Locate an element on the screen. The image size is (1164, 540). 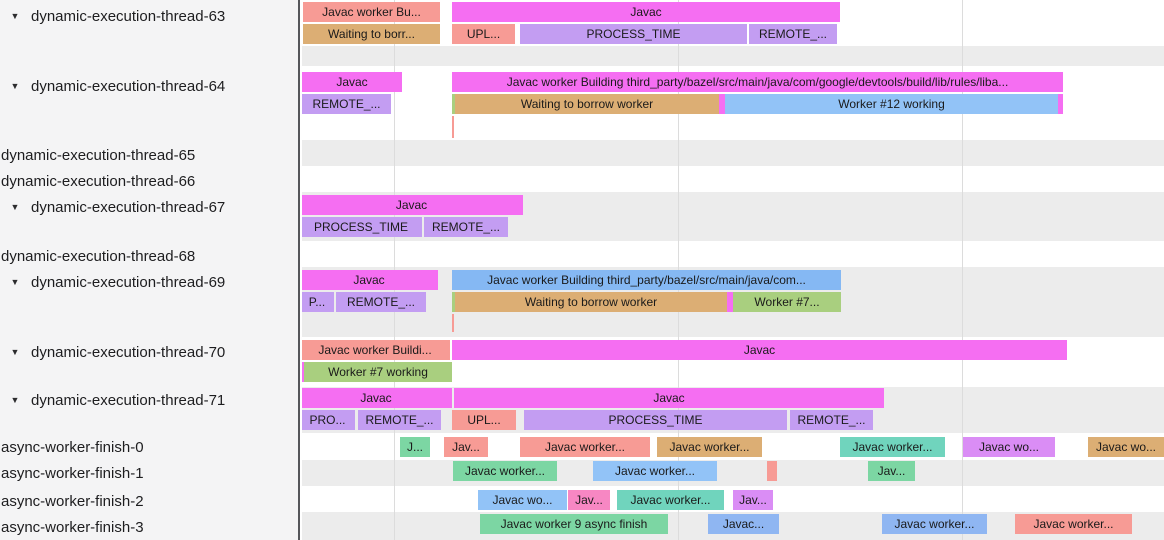
timeline-slice: Javac worker 9 async finish is located at coordinates (574, 524).